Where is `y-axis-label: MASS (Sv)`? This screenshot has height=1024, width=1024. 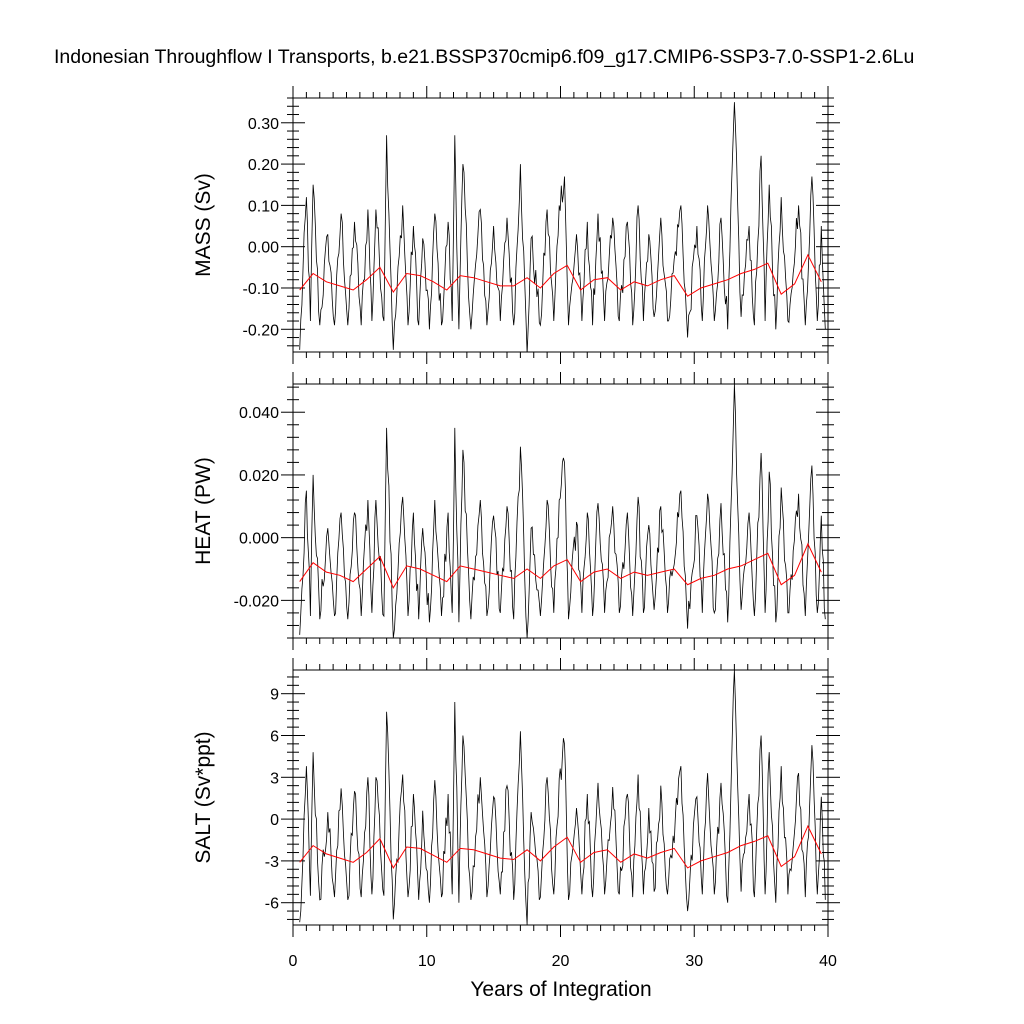
y-axis-label: MASS (Sv) is located at coordinates (203, 225).